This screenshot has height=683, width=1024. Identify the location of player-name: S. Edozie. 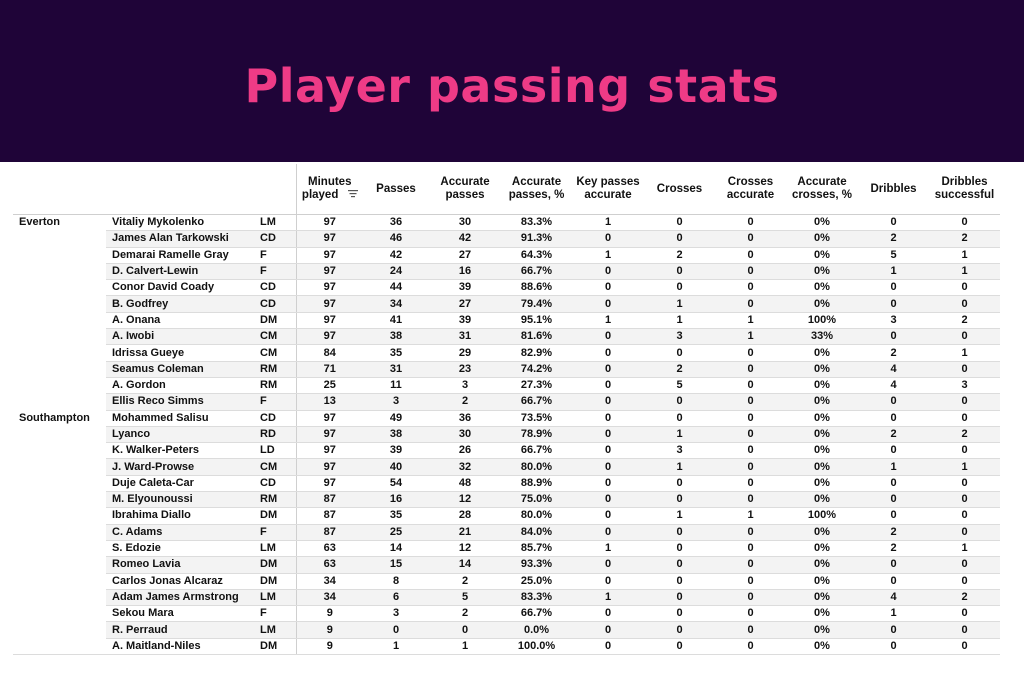
(181, 549).